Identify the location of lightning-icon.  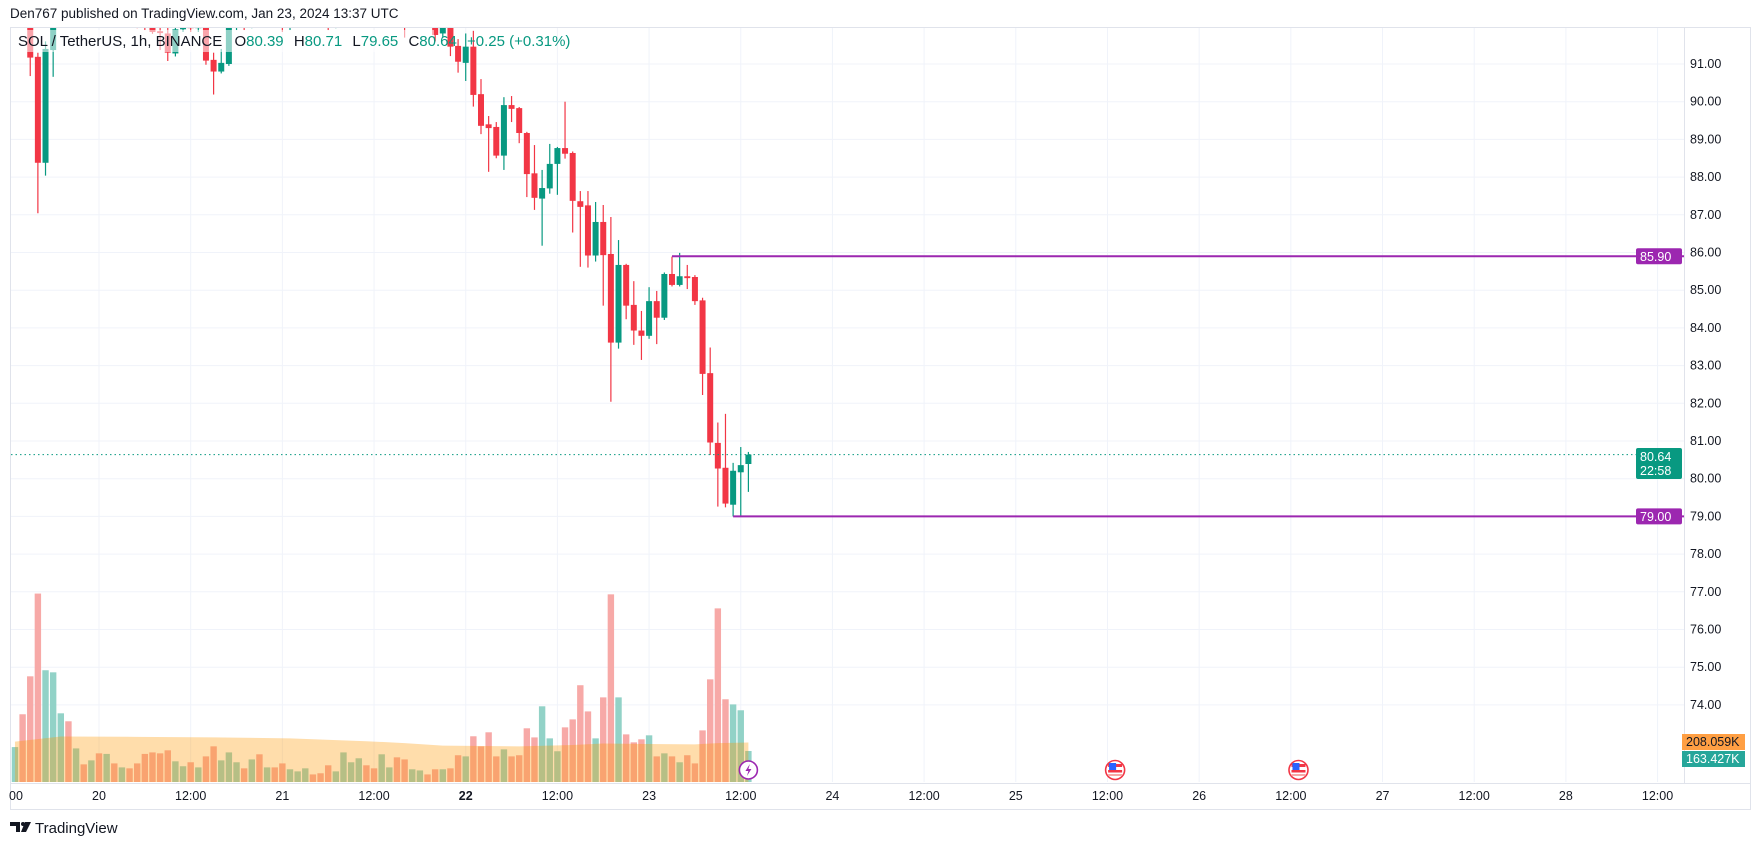
(748, 770).